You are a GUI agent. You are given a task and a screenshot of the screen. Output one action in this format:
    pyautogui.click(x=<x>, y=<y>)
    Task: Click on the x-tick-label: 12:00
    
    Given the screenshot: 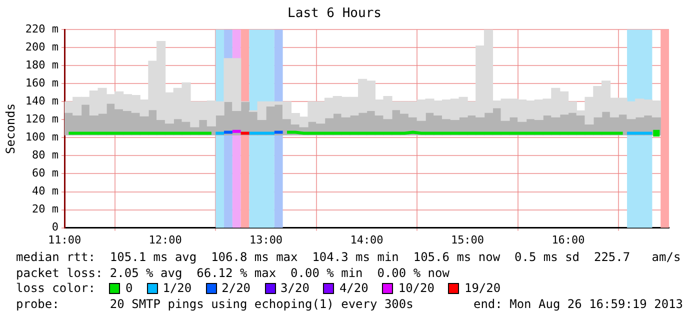 What is the action you would take?
    pyautogui.click(x=165, y=239)
    